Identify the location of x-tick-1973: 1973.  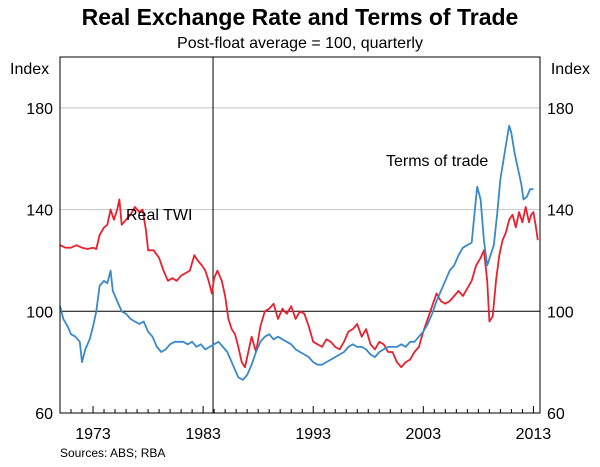
(93, 434).